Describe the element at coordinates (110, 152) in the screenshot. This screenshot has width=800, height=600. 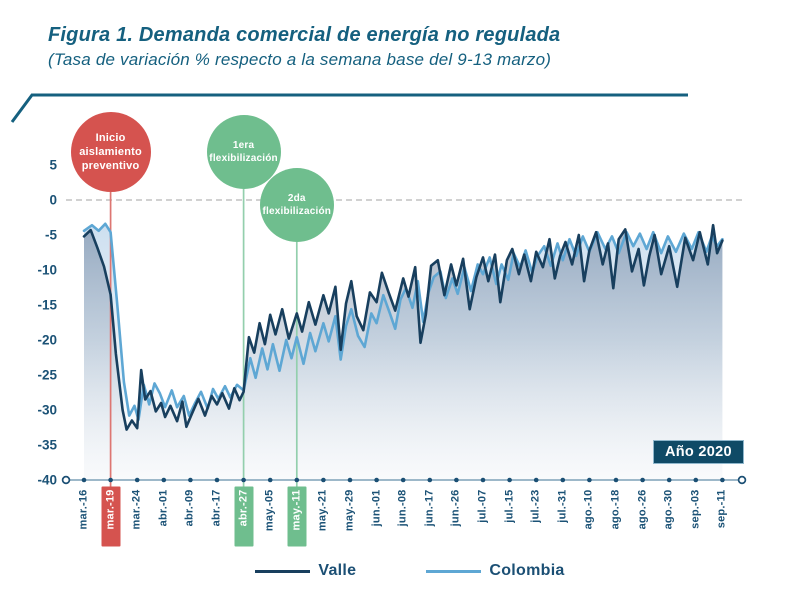
I see `inicio-aislamiento-circle: Inicio aislamiento preventivo` at that location.